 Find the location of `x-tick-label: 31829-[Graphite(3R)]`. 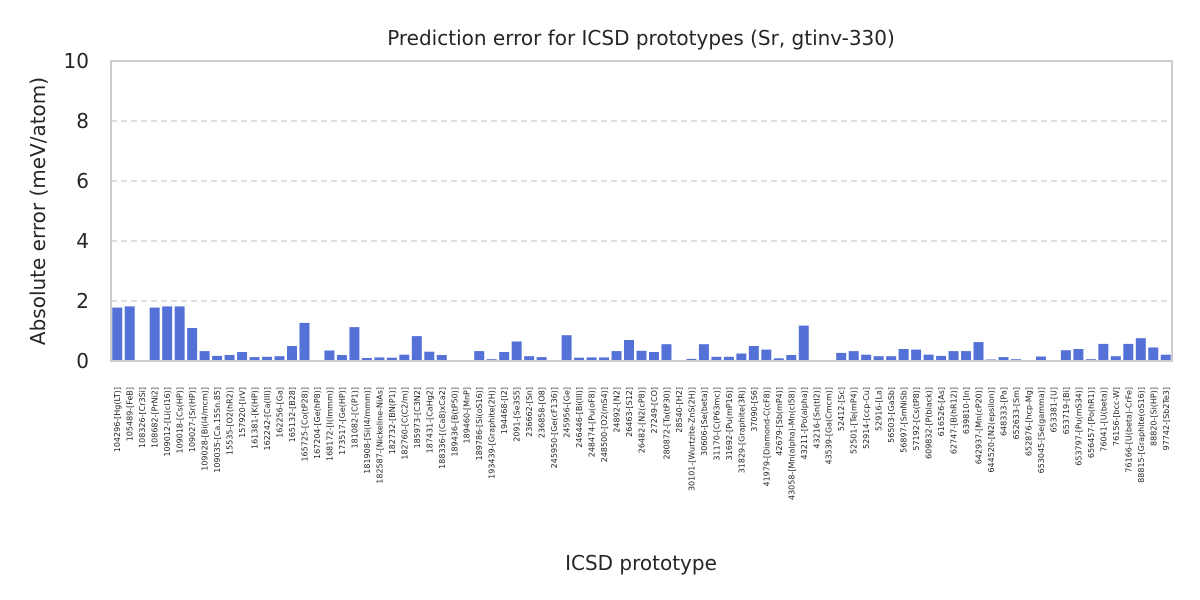

x-tick-label: 31829-[Graphite(3R)] is located at coordinates (741, 430).